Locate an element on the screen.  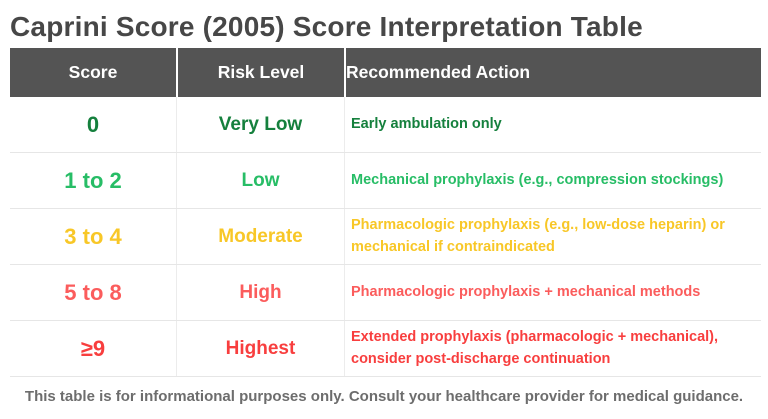
score-cell: 1 to 2 is located at coordinates (93, 180).